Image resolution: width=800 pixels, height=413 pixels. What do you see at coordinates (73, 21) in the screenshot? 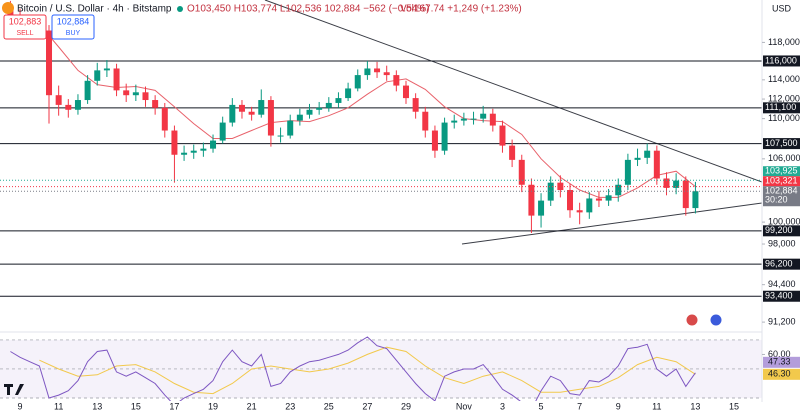
I see `buy-price: 102,884` at bounding box center [73, 21].